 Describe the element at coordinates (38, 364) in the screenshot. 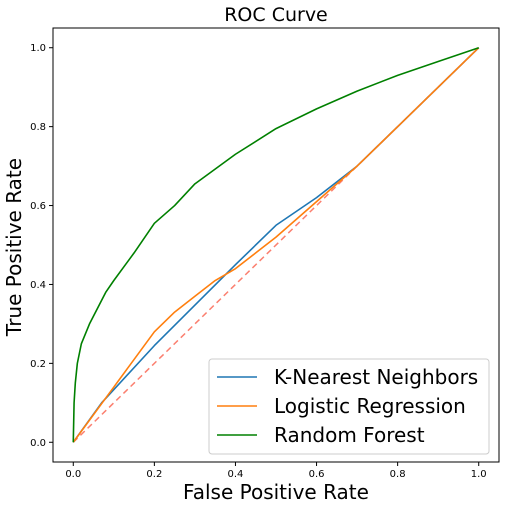

I see `y-tick-label: 0.2` at that location.